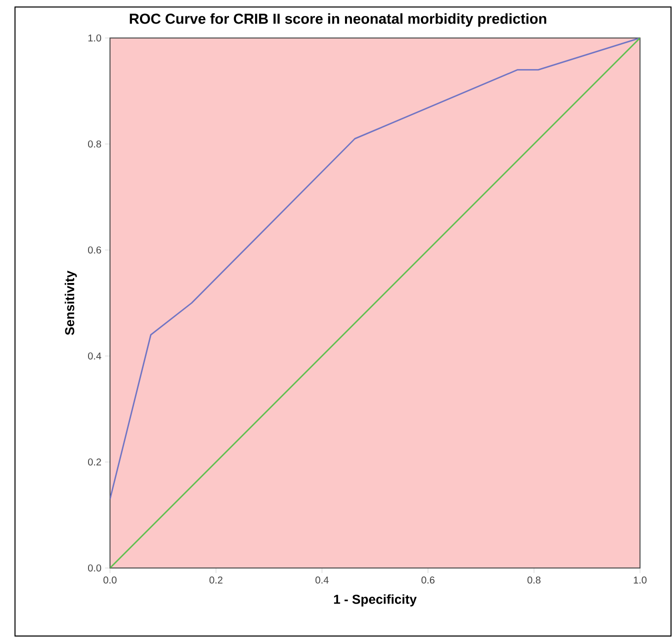 The image size is (672, 637). I want to click on x-tick-label: 0.4, so click(322, 580).